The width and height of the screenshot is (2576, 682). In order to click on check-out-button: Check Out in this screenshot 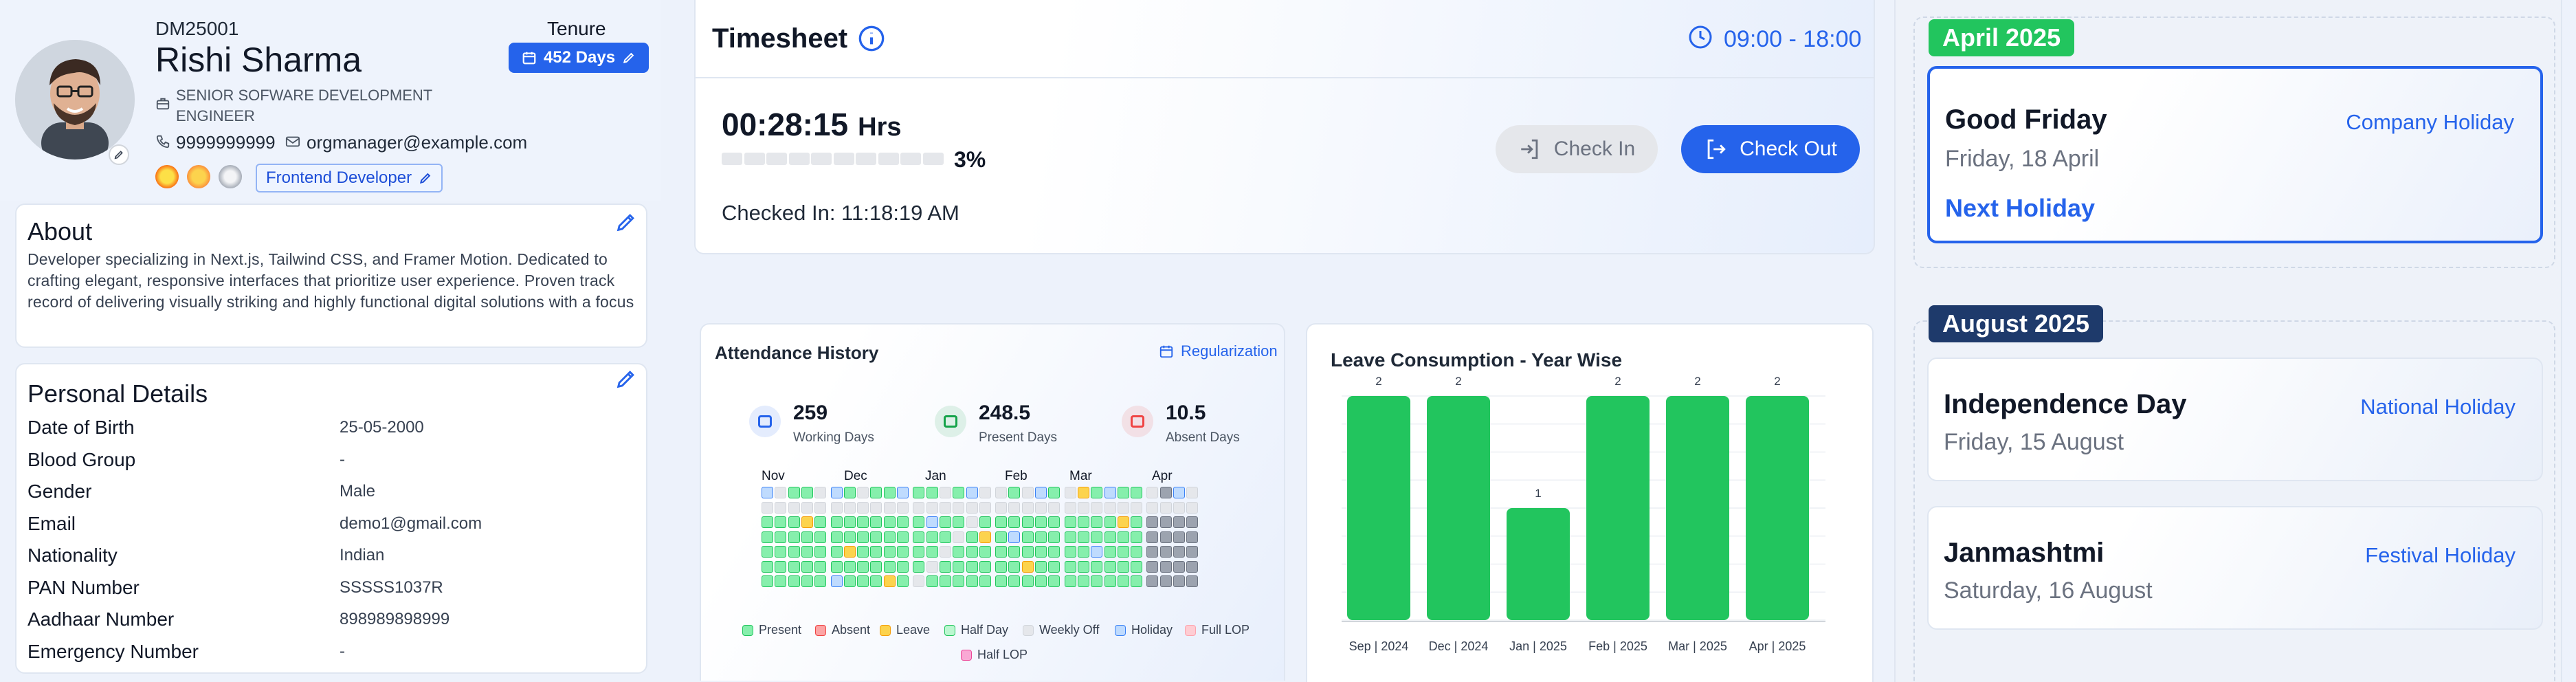, I will do `click(1770, 149)`.